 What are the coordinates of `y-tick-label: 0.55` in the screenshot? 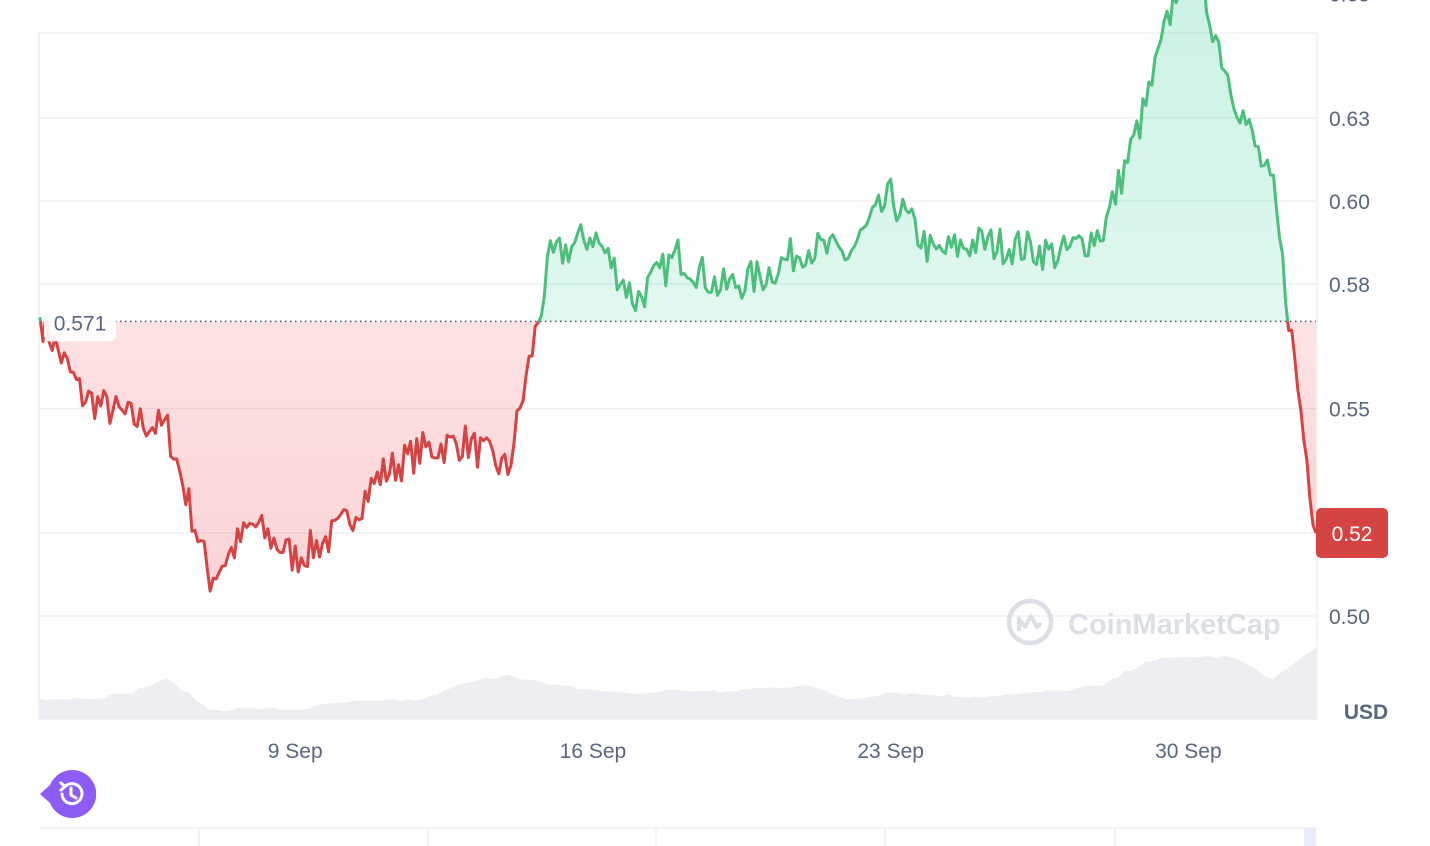 It's located at (1349, 410).